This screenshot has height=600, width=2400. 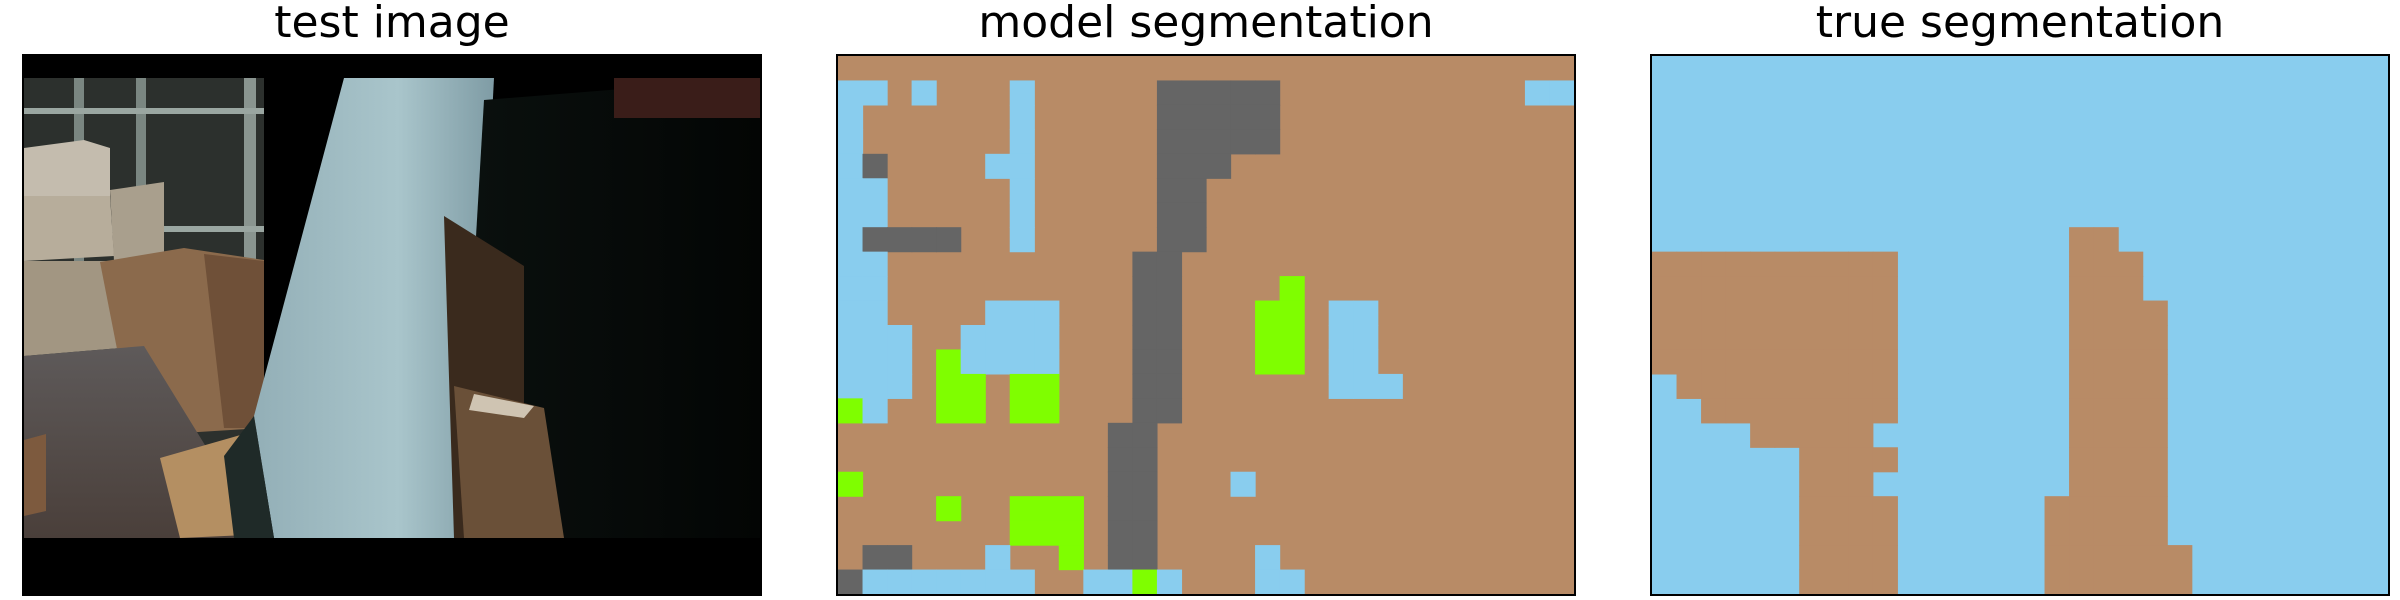 What do you see at coordinates (144, 111) in the screenshot?
I see `shelf-beam` at bounding box center [144, 111].